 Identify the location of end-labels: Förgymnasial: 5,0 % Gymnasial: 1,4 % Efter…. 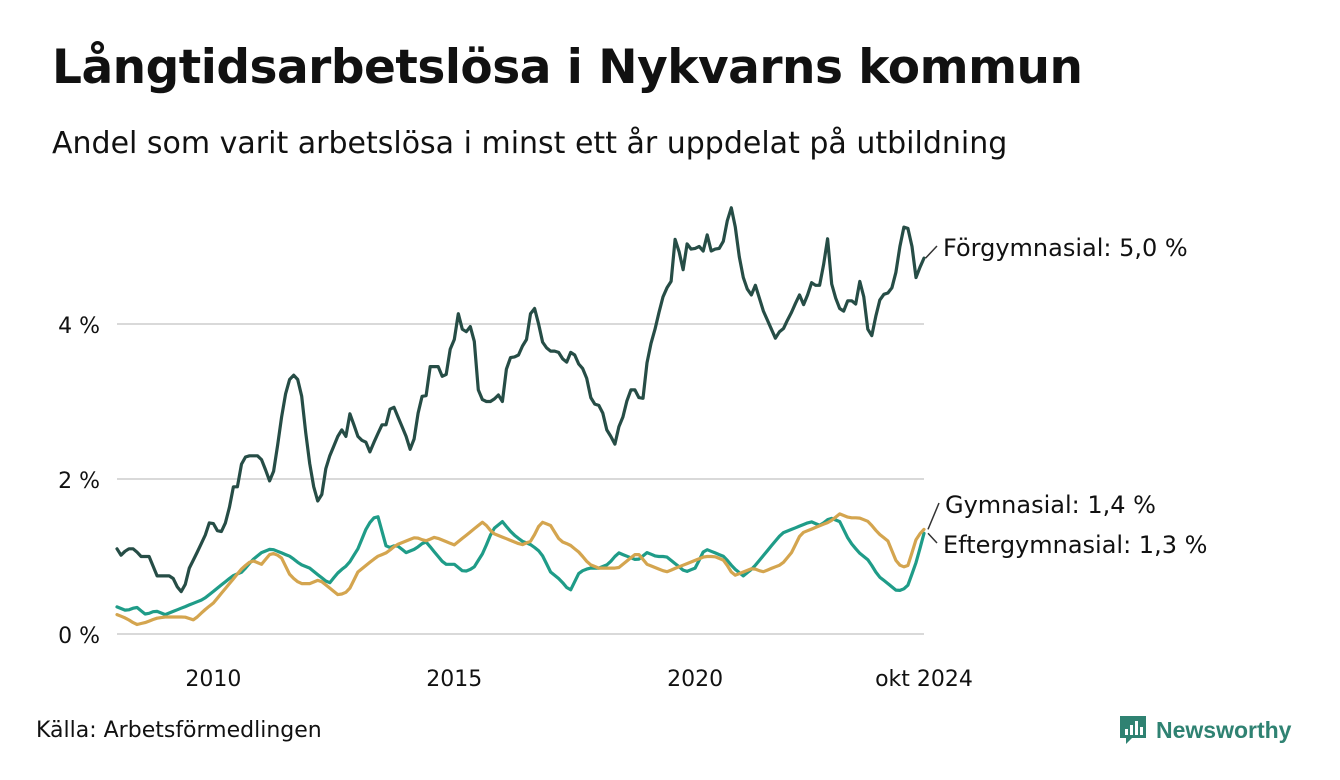
(1066, 396).